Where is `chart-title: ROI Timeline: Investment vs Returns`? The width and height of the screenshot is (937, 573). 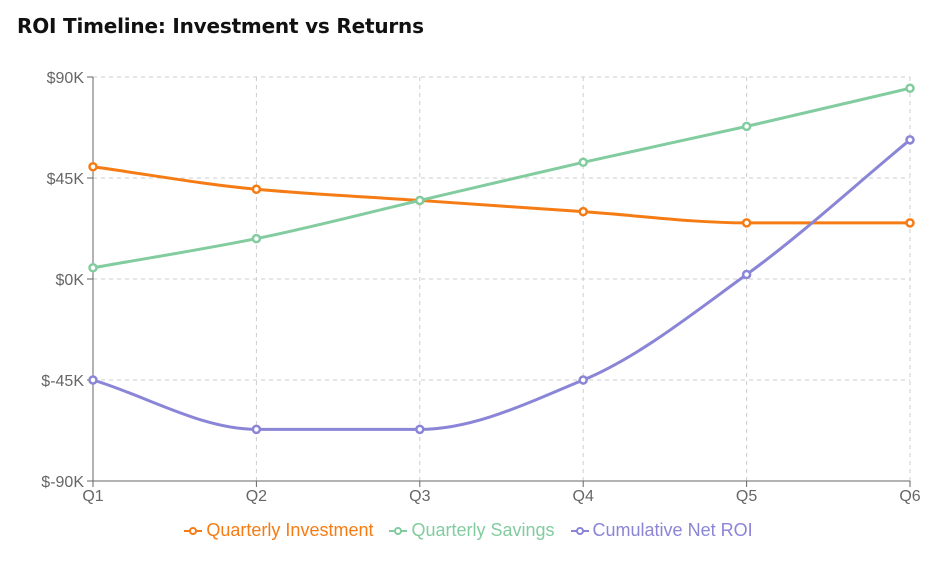
chart-title: ROI Timeline: Investment vs Returns is located at coordinates (220, 26).